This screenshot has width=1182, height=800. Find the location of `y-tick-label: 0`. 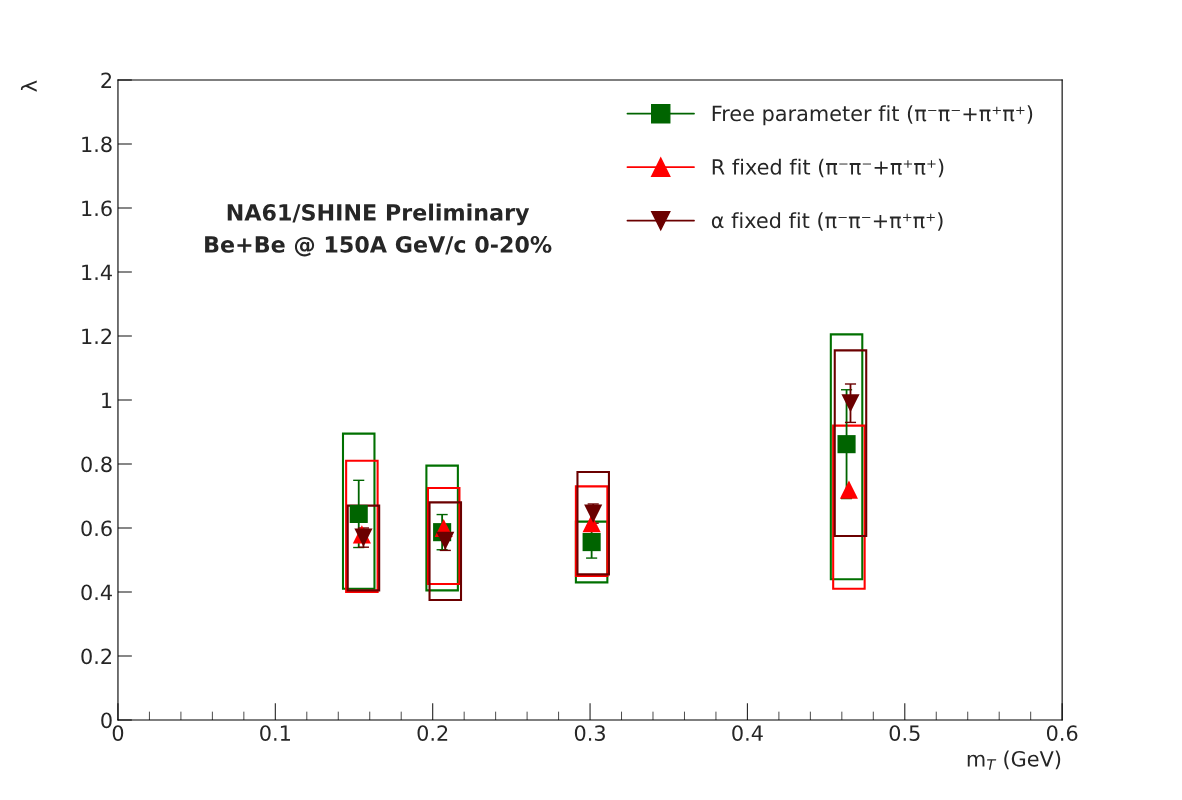

y-tick-label: 0 is located at coordinates (106, 720).